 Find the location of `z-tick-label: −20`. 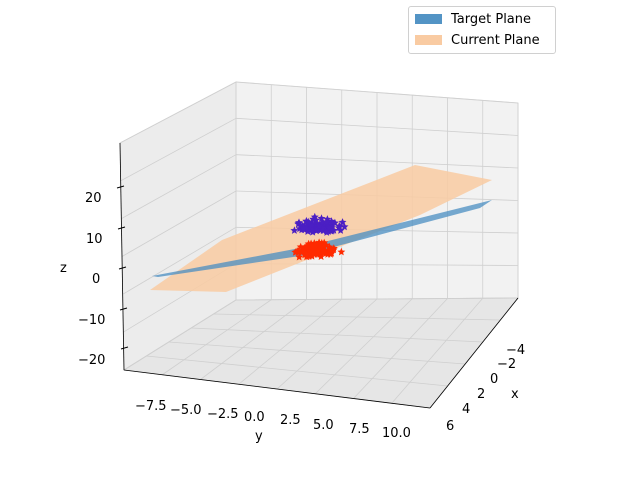

z-tick-label: −20 is located at coordinates (91, 360).